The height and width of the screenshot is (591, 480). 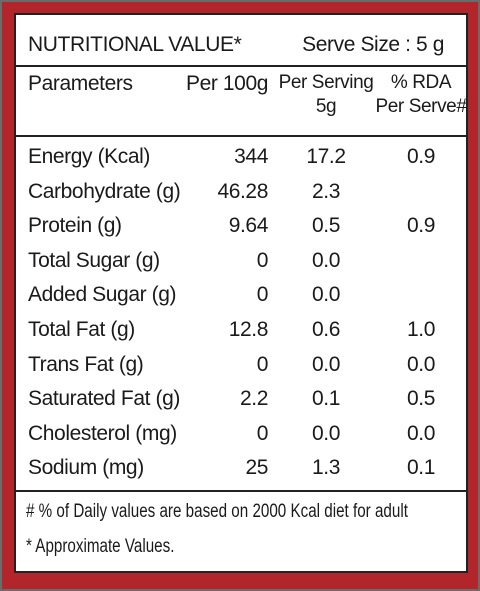 I want to click on cell: 2.3, so click(x=326, y=191).